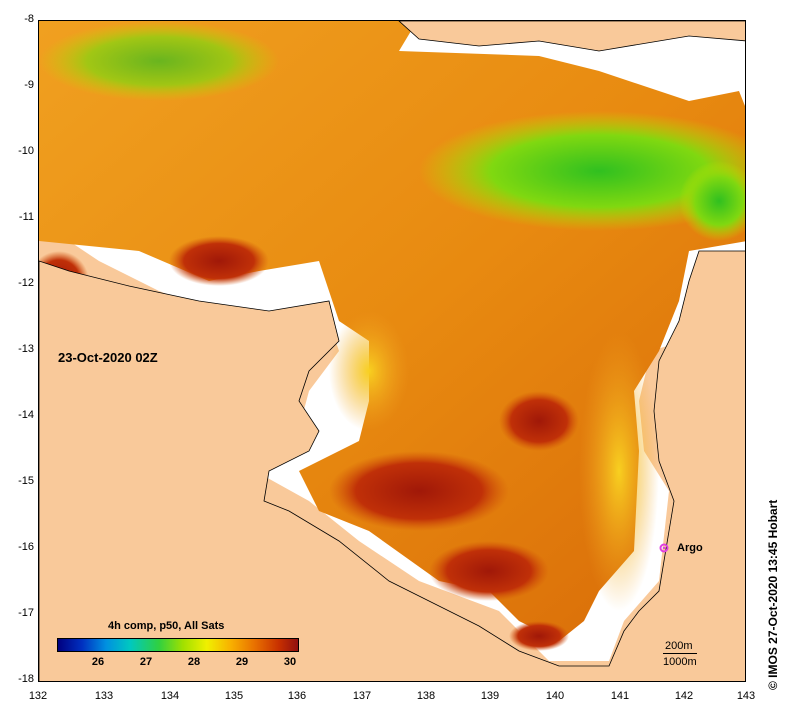 Image resolution: width=791 pixels, height=716 pixels. What do you see at coordinates (219, 261) in the screenshot?
I see `hot-patch-northwest` at bounding box center [219, 261].